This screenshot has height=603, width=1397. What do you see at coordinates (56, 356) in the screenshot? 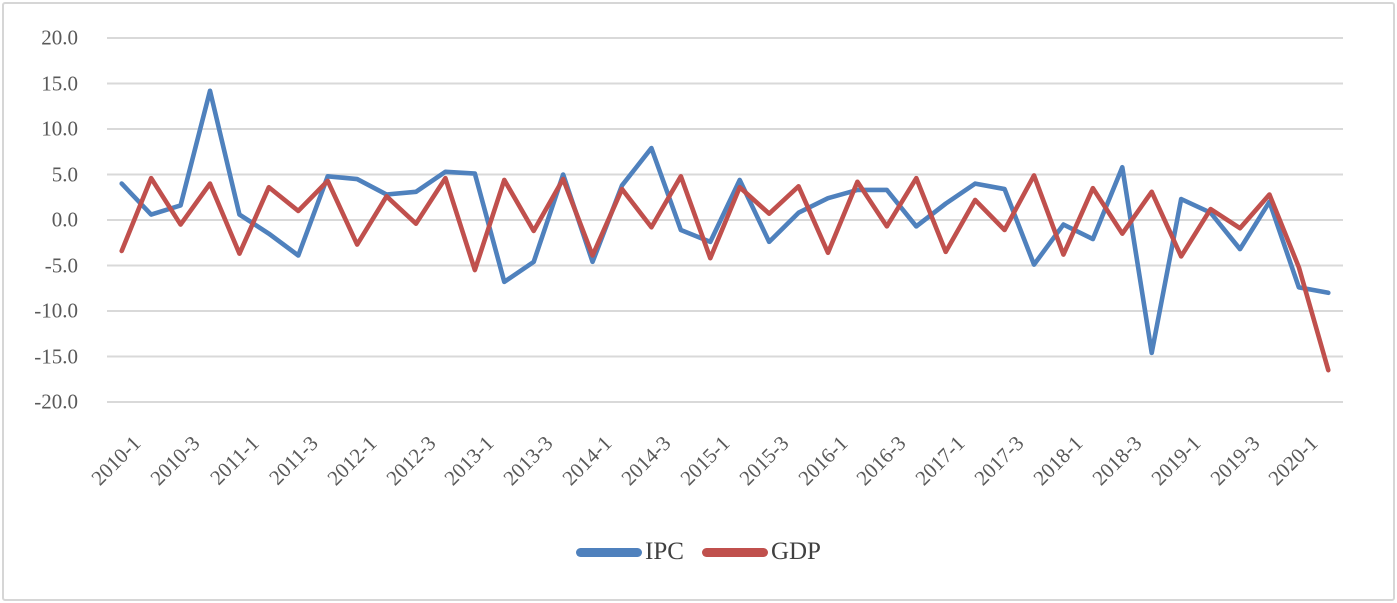
I see `y-tick-label: -15.0` at bounding box center [56, 356].